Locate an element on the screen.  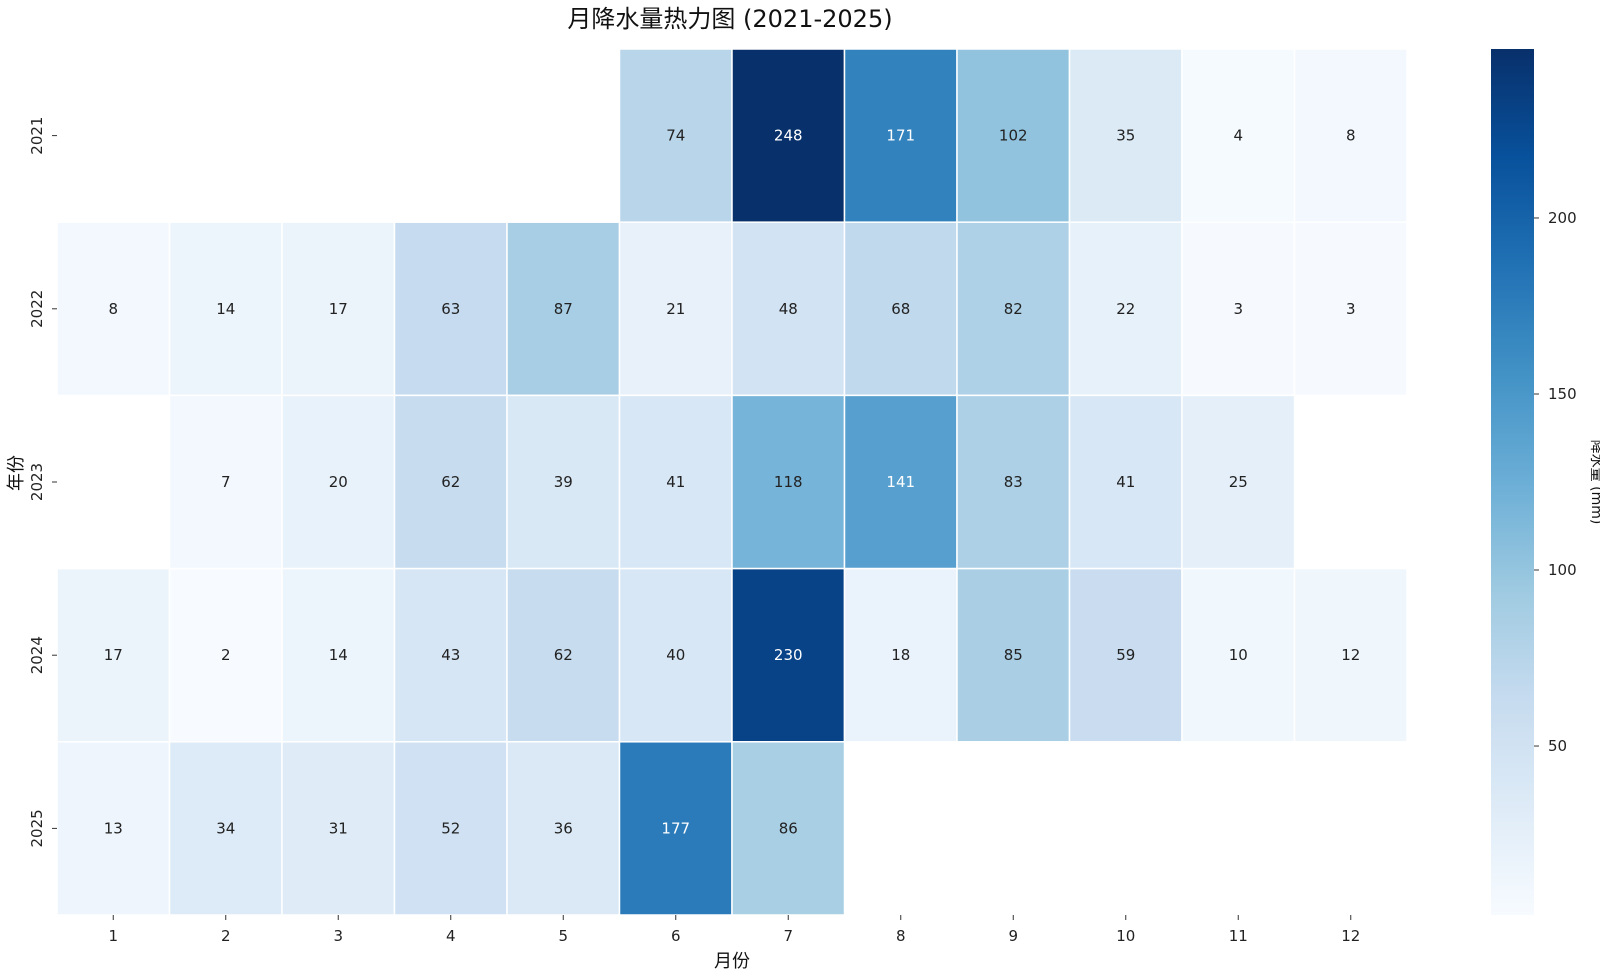
cell-value-label: 10 is located at coordinates (1238, 655).